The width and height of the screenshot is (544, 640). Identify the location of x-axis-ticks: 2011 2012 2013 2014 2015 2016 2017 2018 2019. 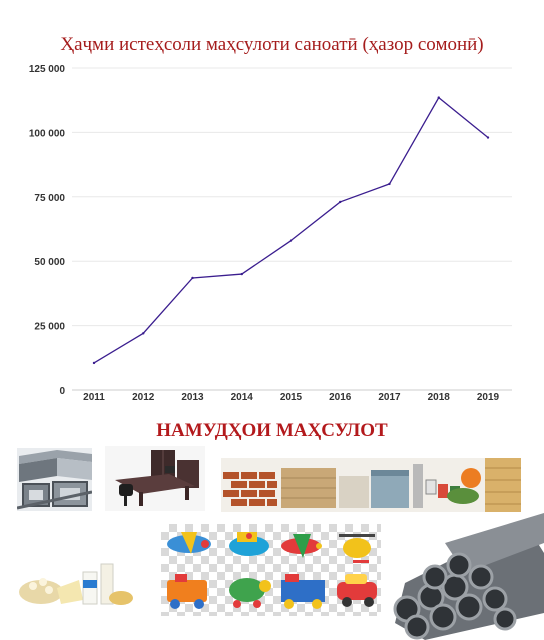
(291, 397).